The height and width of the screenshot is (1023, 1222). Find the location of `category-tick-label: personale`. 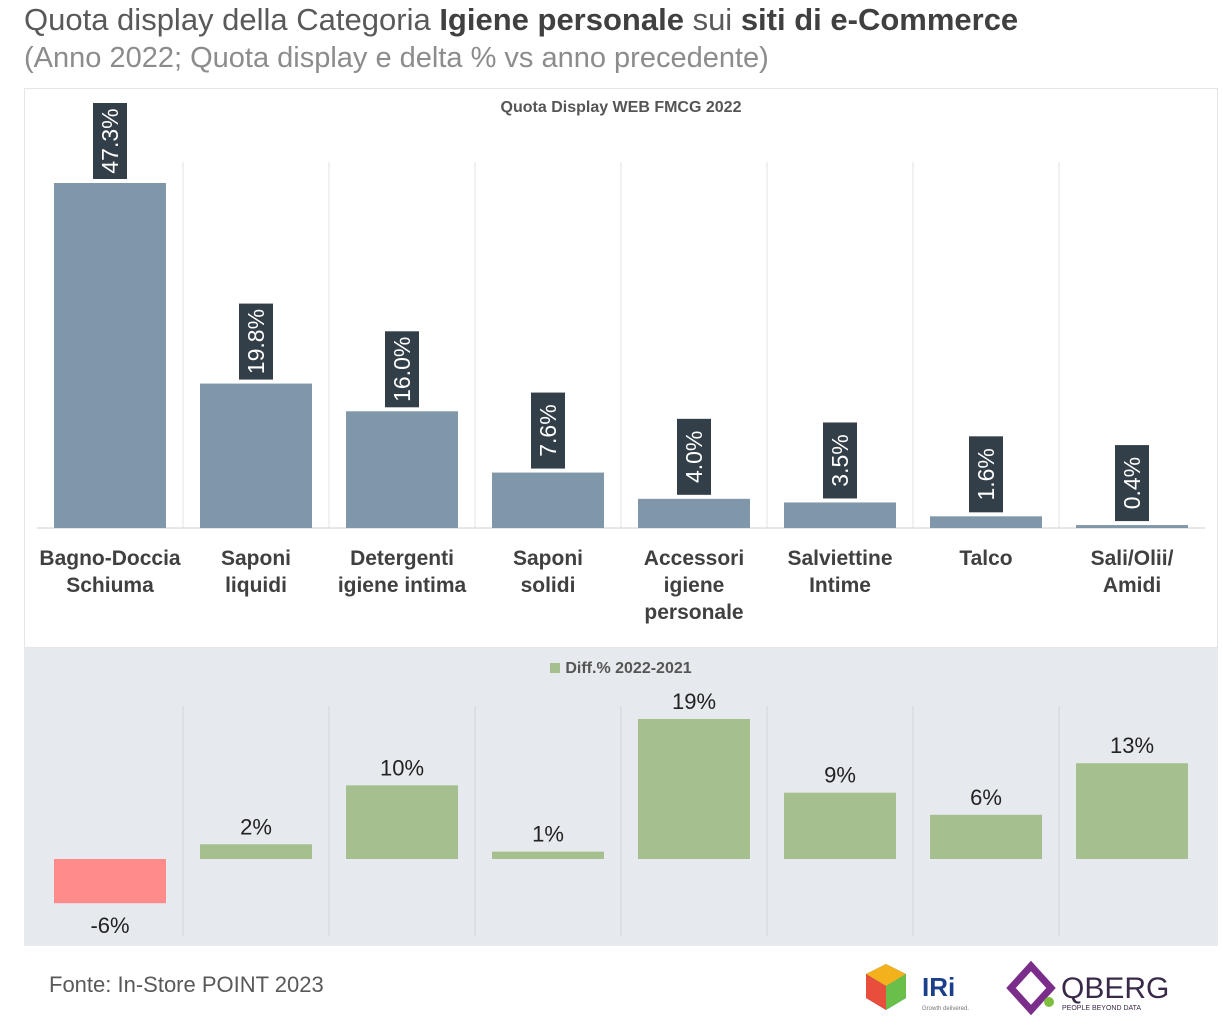

category-tick-label: personale is located at coordinates (693, 612).